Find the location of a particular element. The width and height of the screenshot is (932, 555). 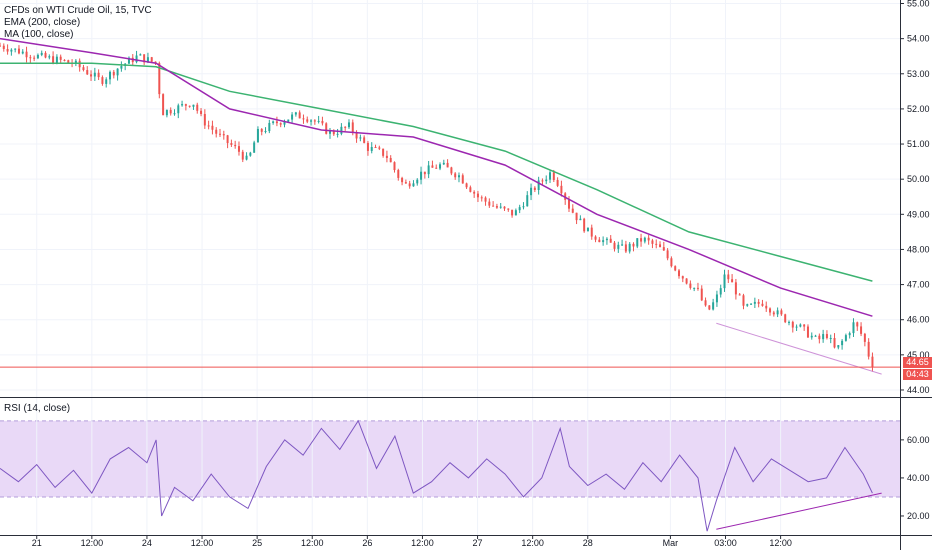

rsi-tick-label: 20.00 is located at coordinates (918, 516).